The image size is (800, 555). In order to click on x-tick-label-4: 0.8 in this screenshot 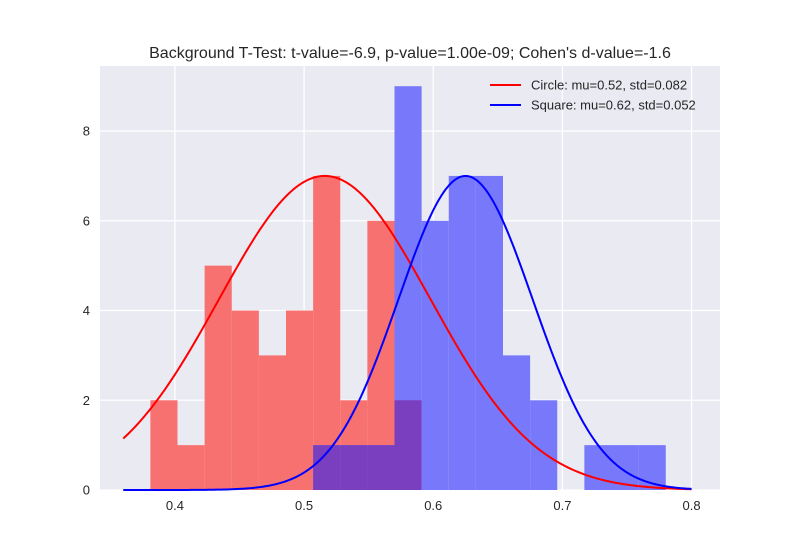, I will do `click(692, 505)`.